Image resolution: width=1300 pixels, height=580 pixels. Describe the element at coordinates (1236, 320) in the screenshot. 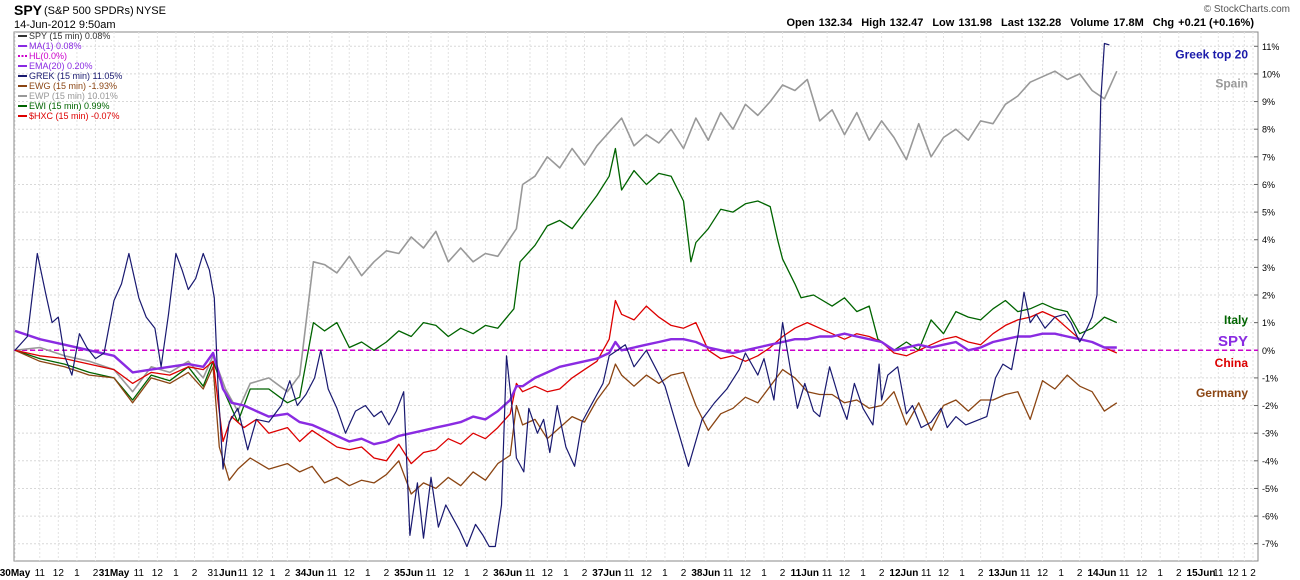

I see `annotation-label: Italy` at that location.